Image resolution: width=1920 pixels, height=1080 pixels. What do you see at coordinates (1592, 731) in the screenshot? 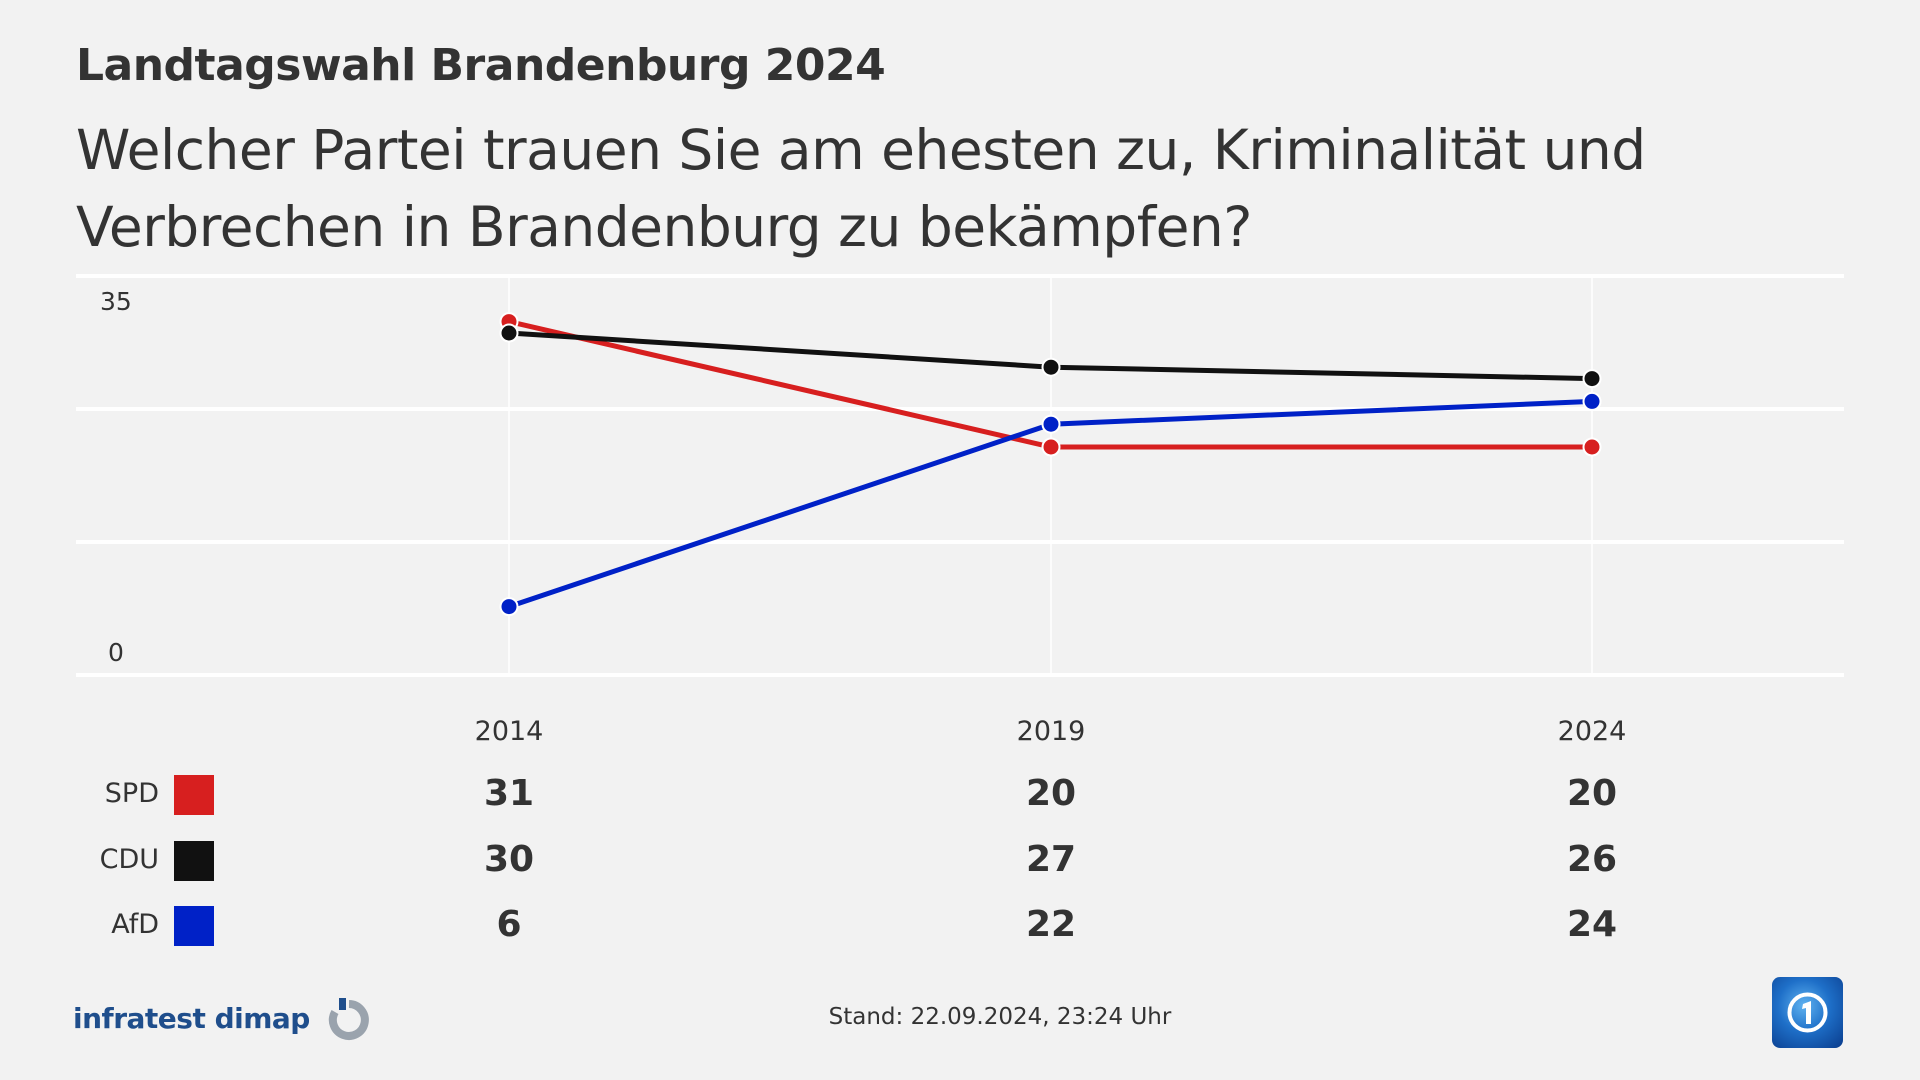
I see `x-tick-label: 2024` at bounding box center [1592, 731].